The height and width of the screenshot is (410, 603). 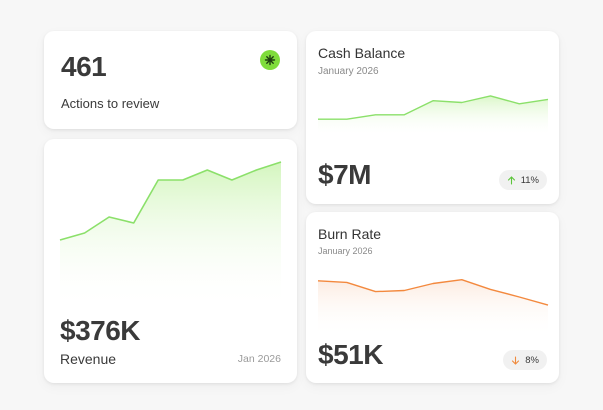 I want to click on revenue-area, so click(x=170, y=235).